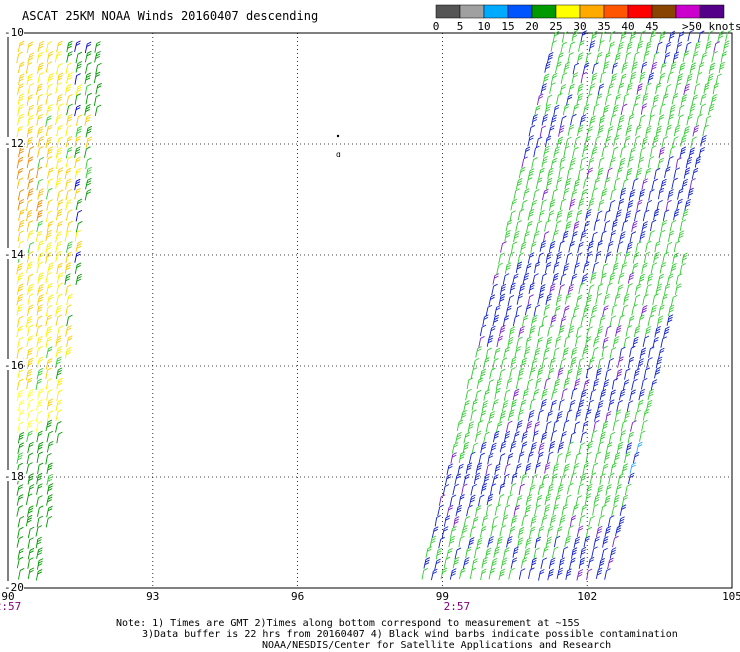 The width and height of the screenshot is (740, 652). What do you see at coordinates (627, 26) in the screenshot?
I see `legend-tick-label: 40` at bounding box center [627, 26].